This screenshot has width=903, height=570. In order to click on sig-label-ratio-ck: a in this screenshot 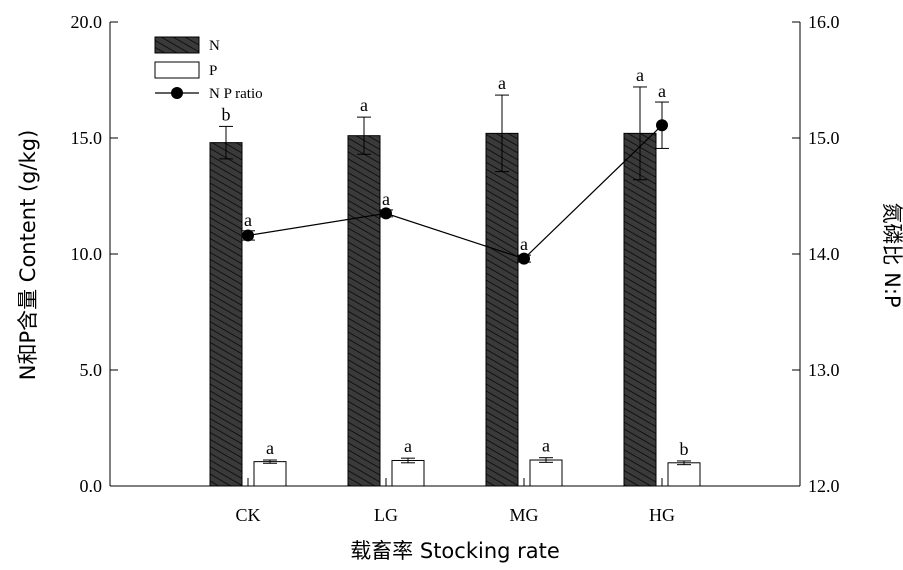, I will do `click(248, 220)`.